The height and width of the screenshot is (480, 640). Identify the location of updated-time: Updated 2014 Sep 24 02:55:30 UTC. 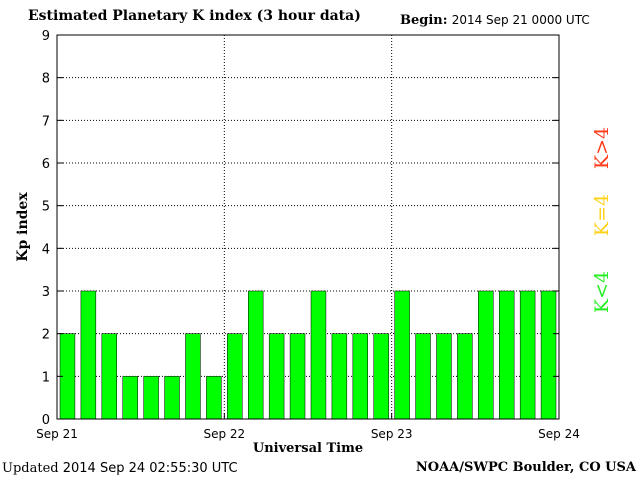
(120, 468).